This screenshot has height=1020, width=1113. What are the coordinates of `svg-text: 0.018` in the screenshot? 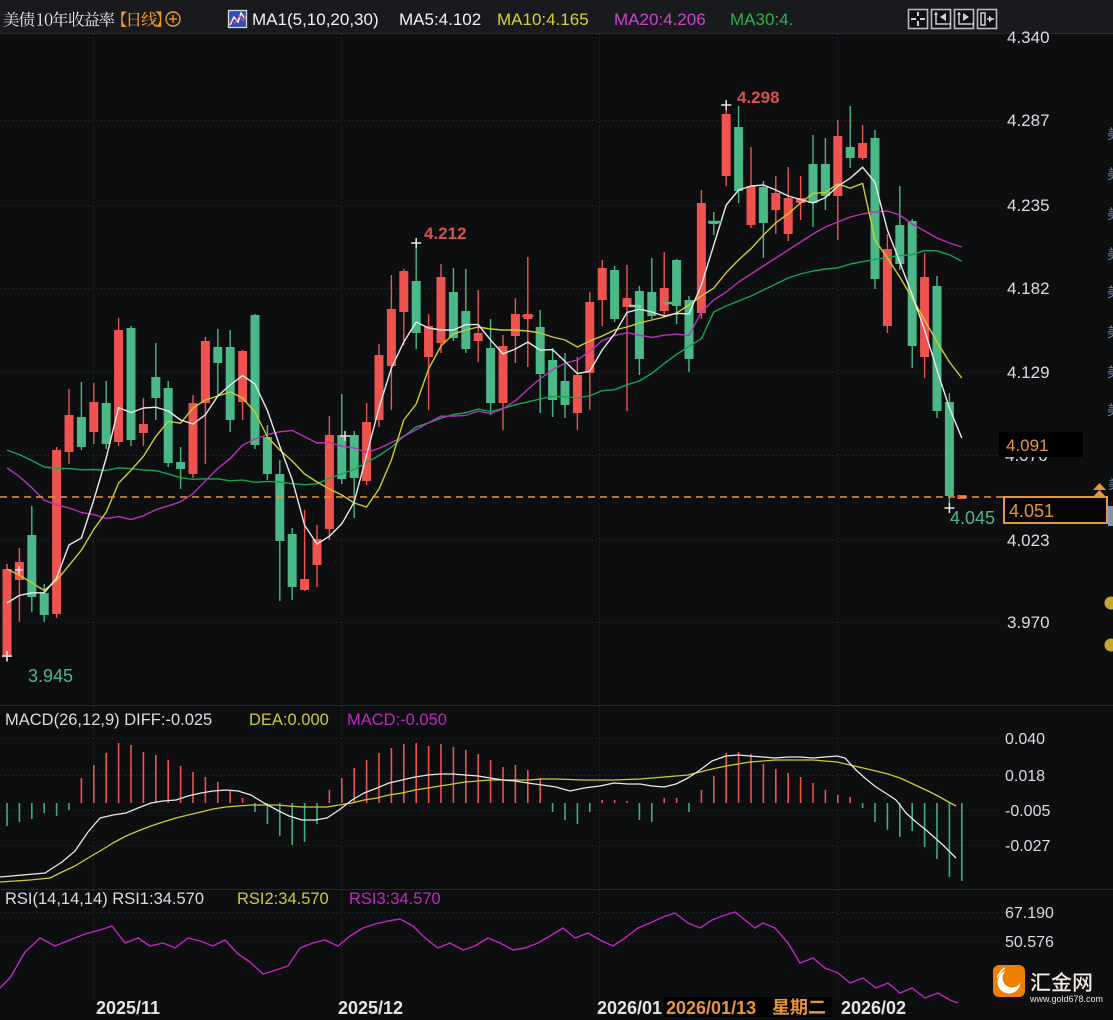 It's located at (1025, 776).